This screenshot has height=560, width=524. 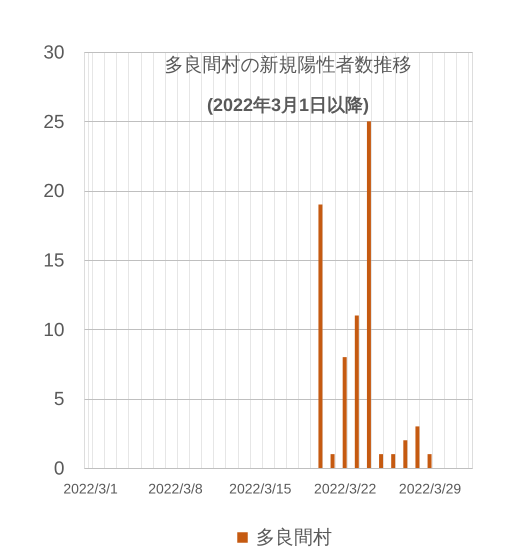 I want to click on y-tick-label: 30, so click(x=53, y=53).